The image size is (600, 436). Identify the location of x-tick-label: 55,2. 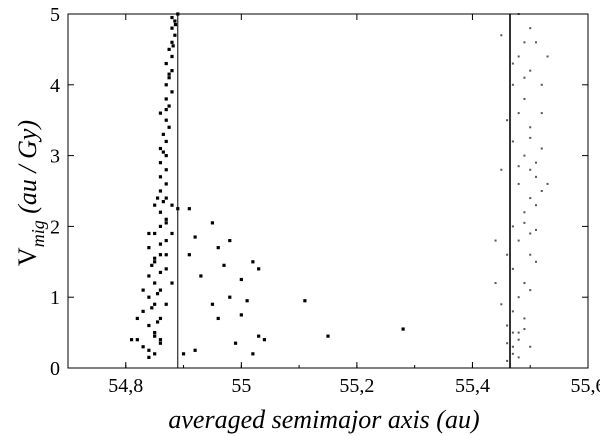
(356, 386).